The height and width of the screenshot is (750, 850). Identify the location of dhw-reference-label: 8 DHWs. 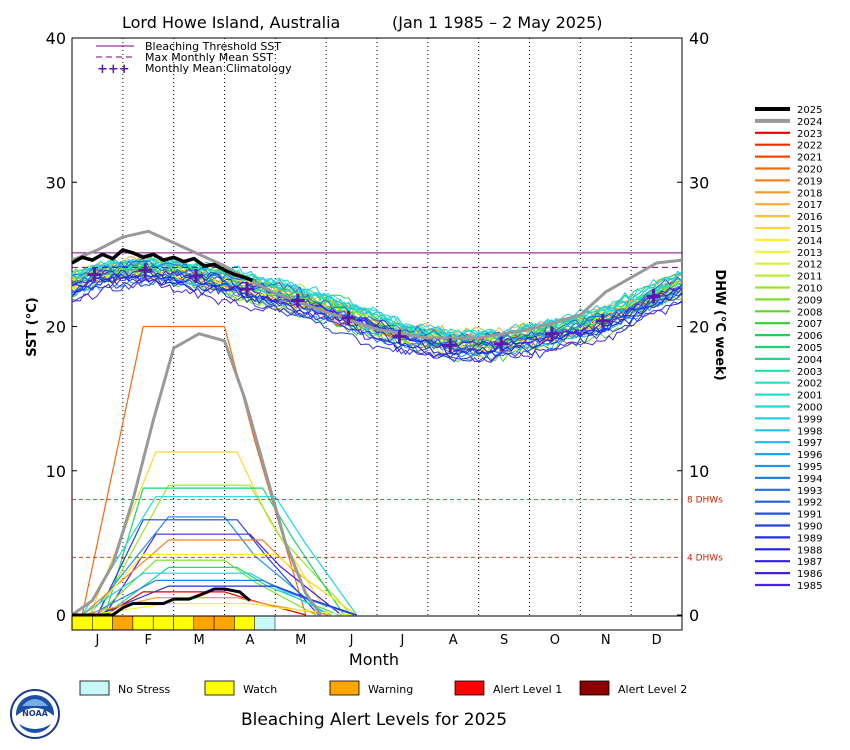
(705, 501).